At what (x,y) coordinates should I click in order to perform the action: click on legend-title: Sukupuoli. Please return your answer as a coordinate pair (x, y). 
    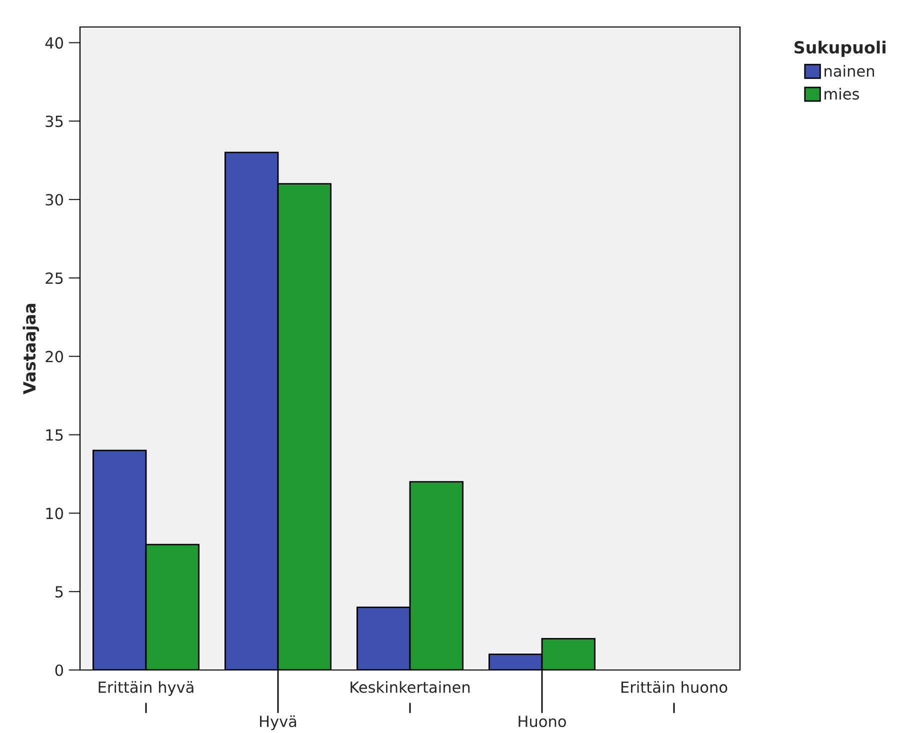
    Looking at the image, I should click on (840, 48).